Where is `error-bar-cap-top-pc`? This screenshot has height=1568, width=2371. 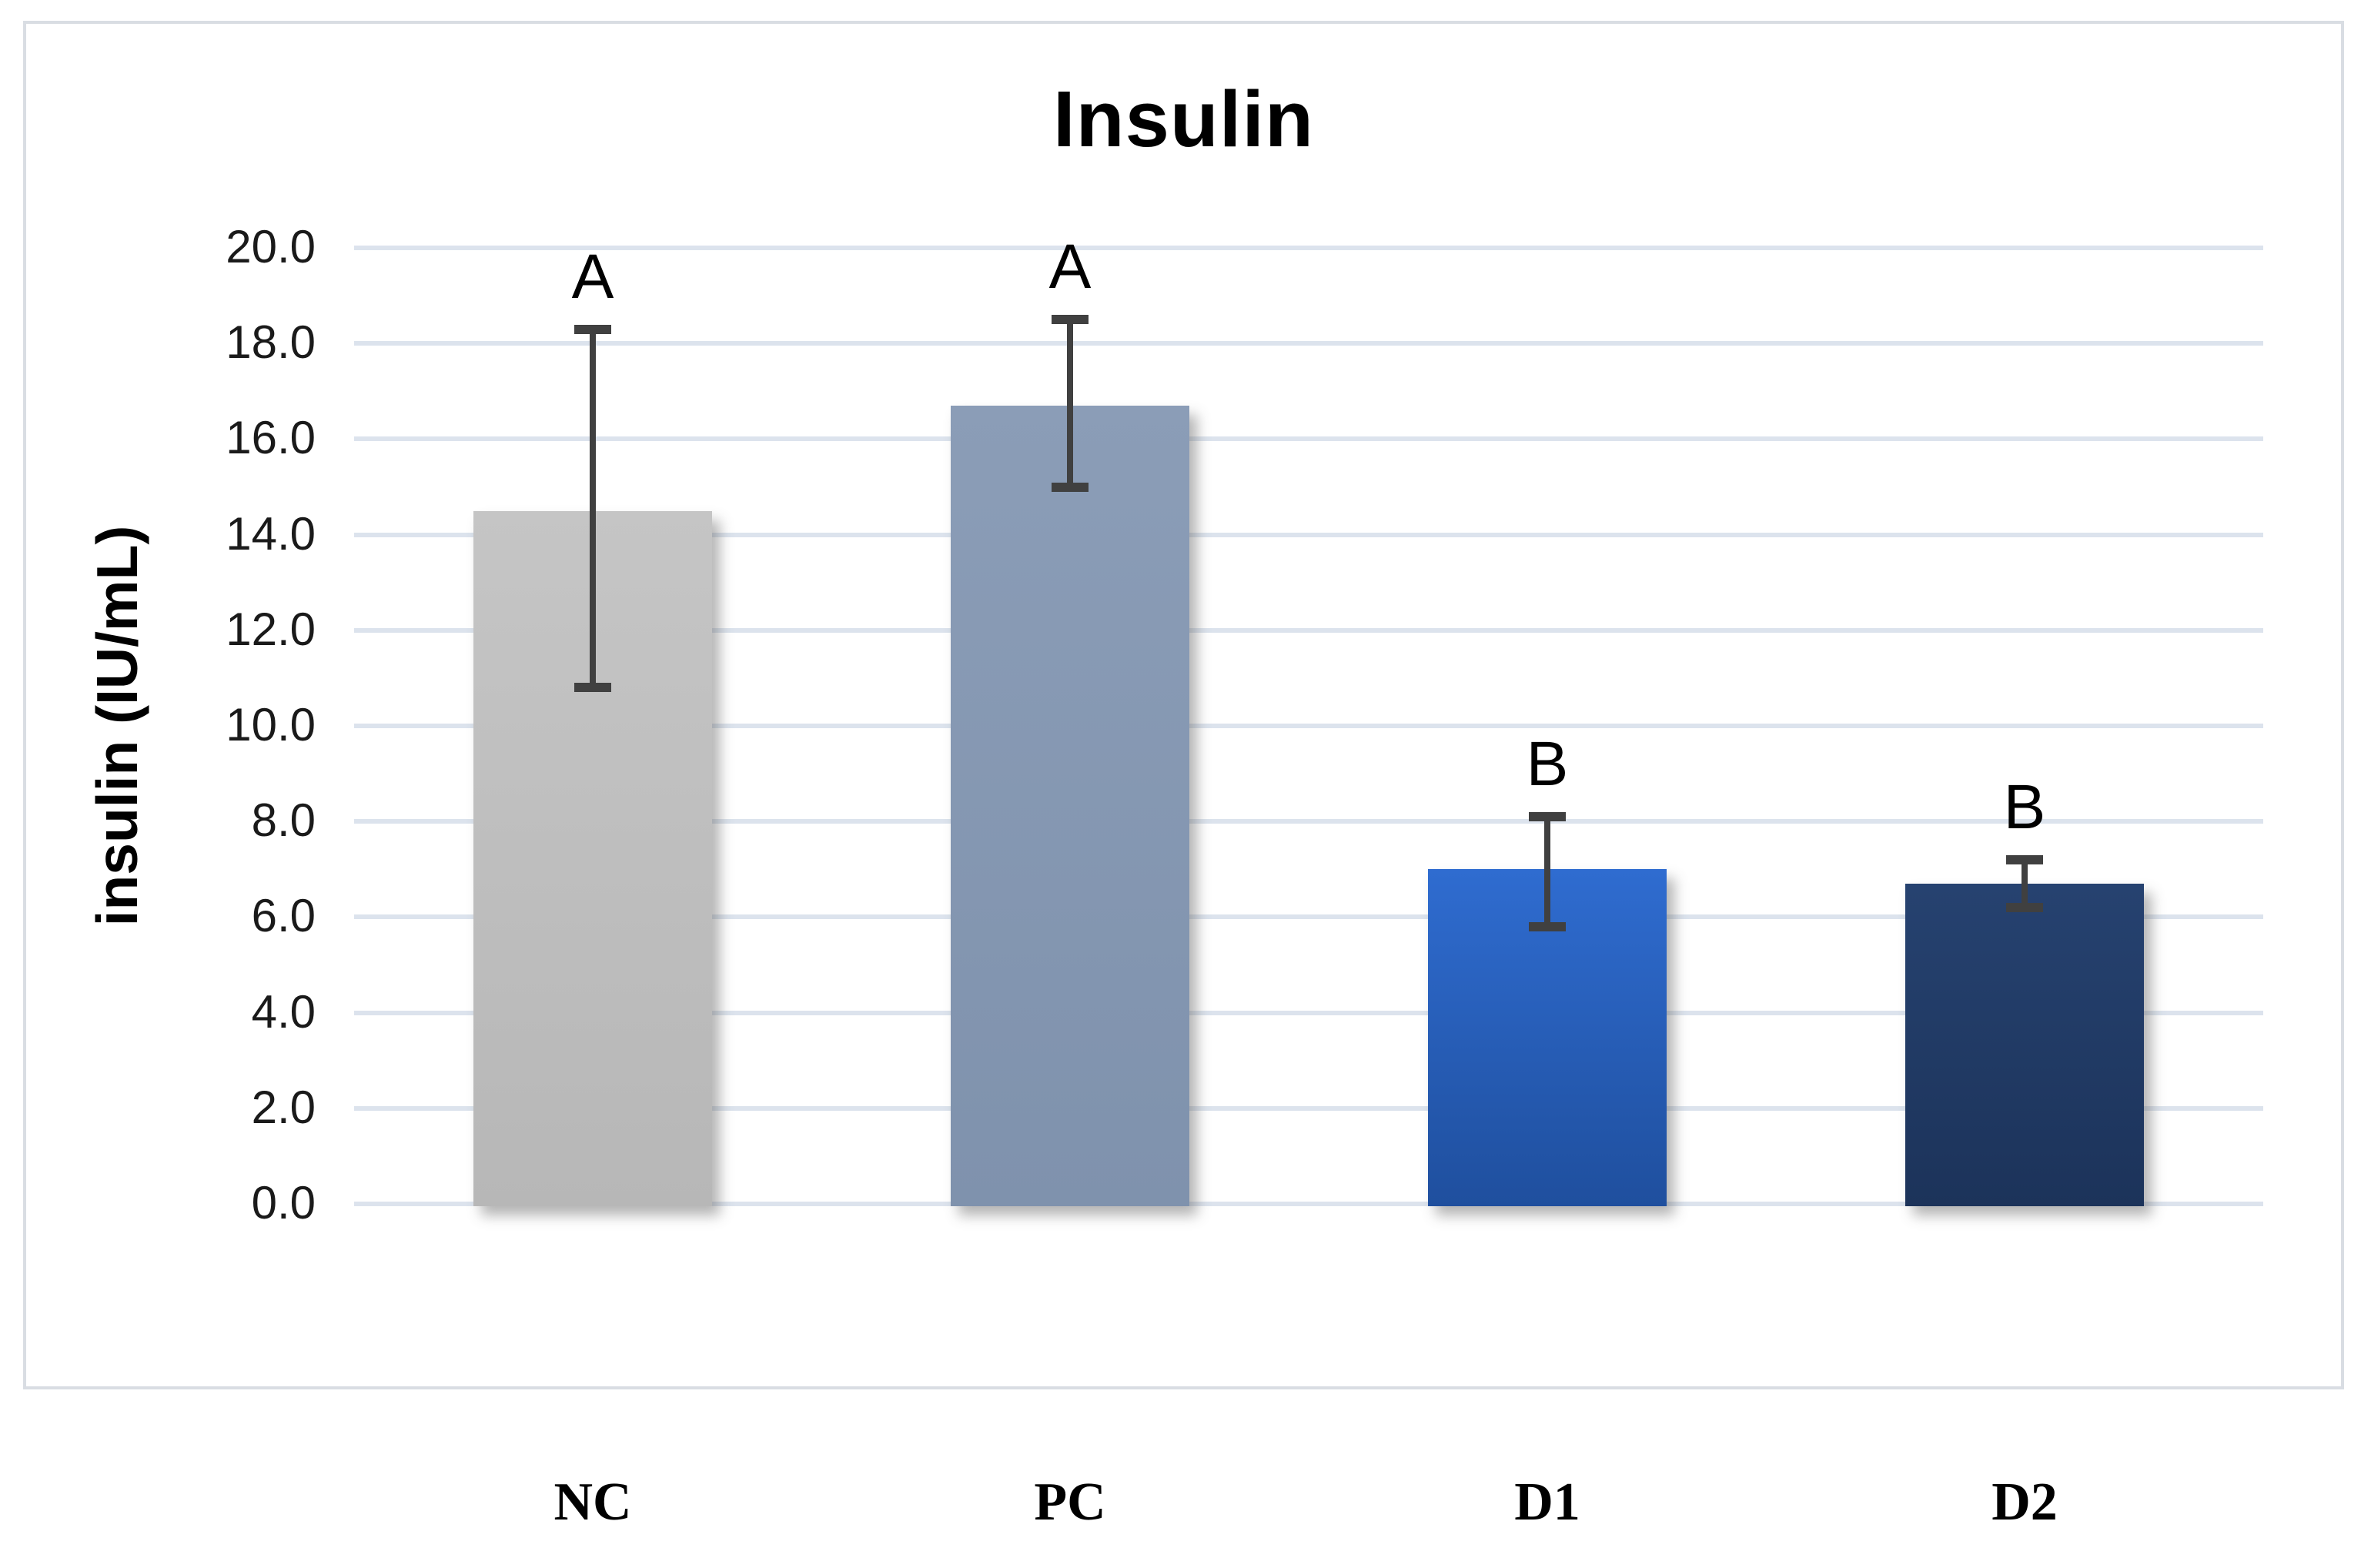
error-bar-cap-top-pc is located at coordinates (1071, 320).